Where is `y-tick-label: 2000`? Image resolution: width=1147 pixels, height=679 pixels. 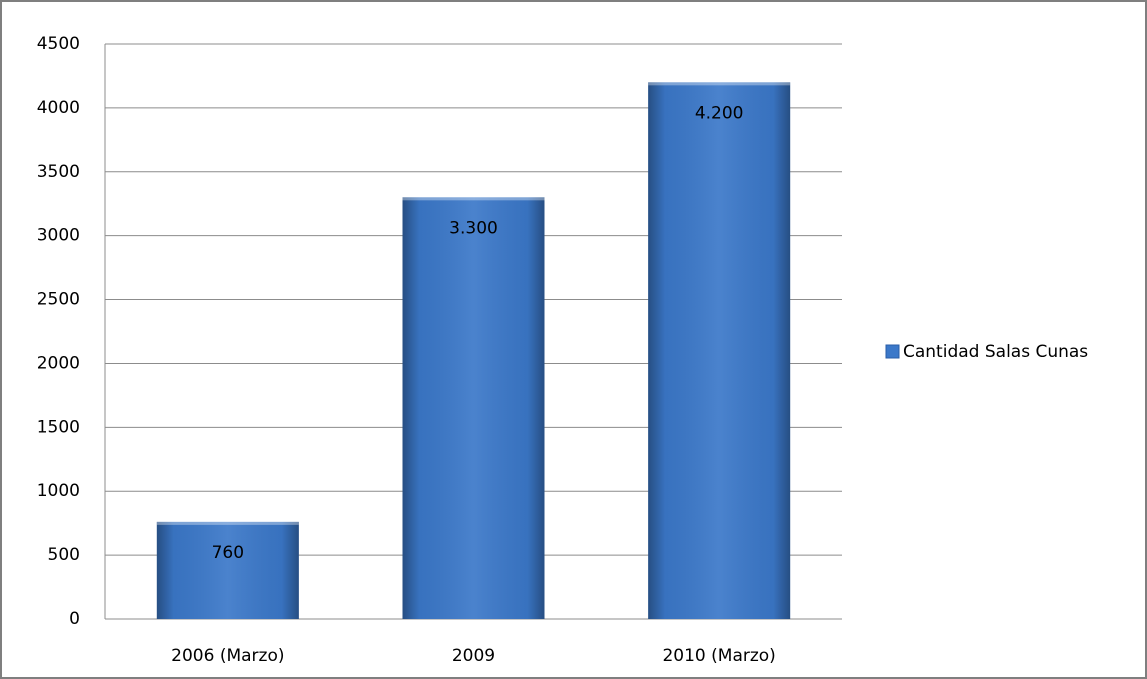
y-tick-label: 2000 is located at coordinates (58, 363).